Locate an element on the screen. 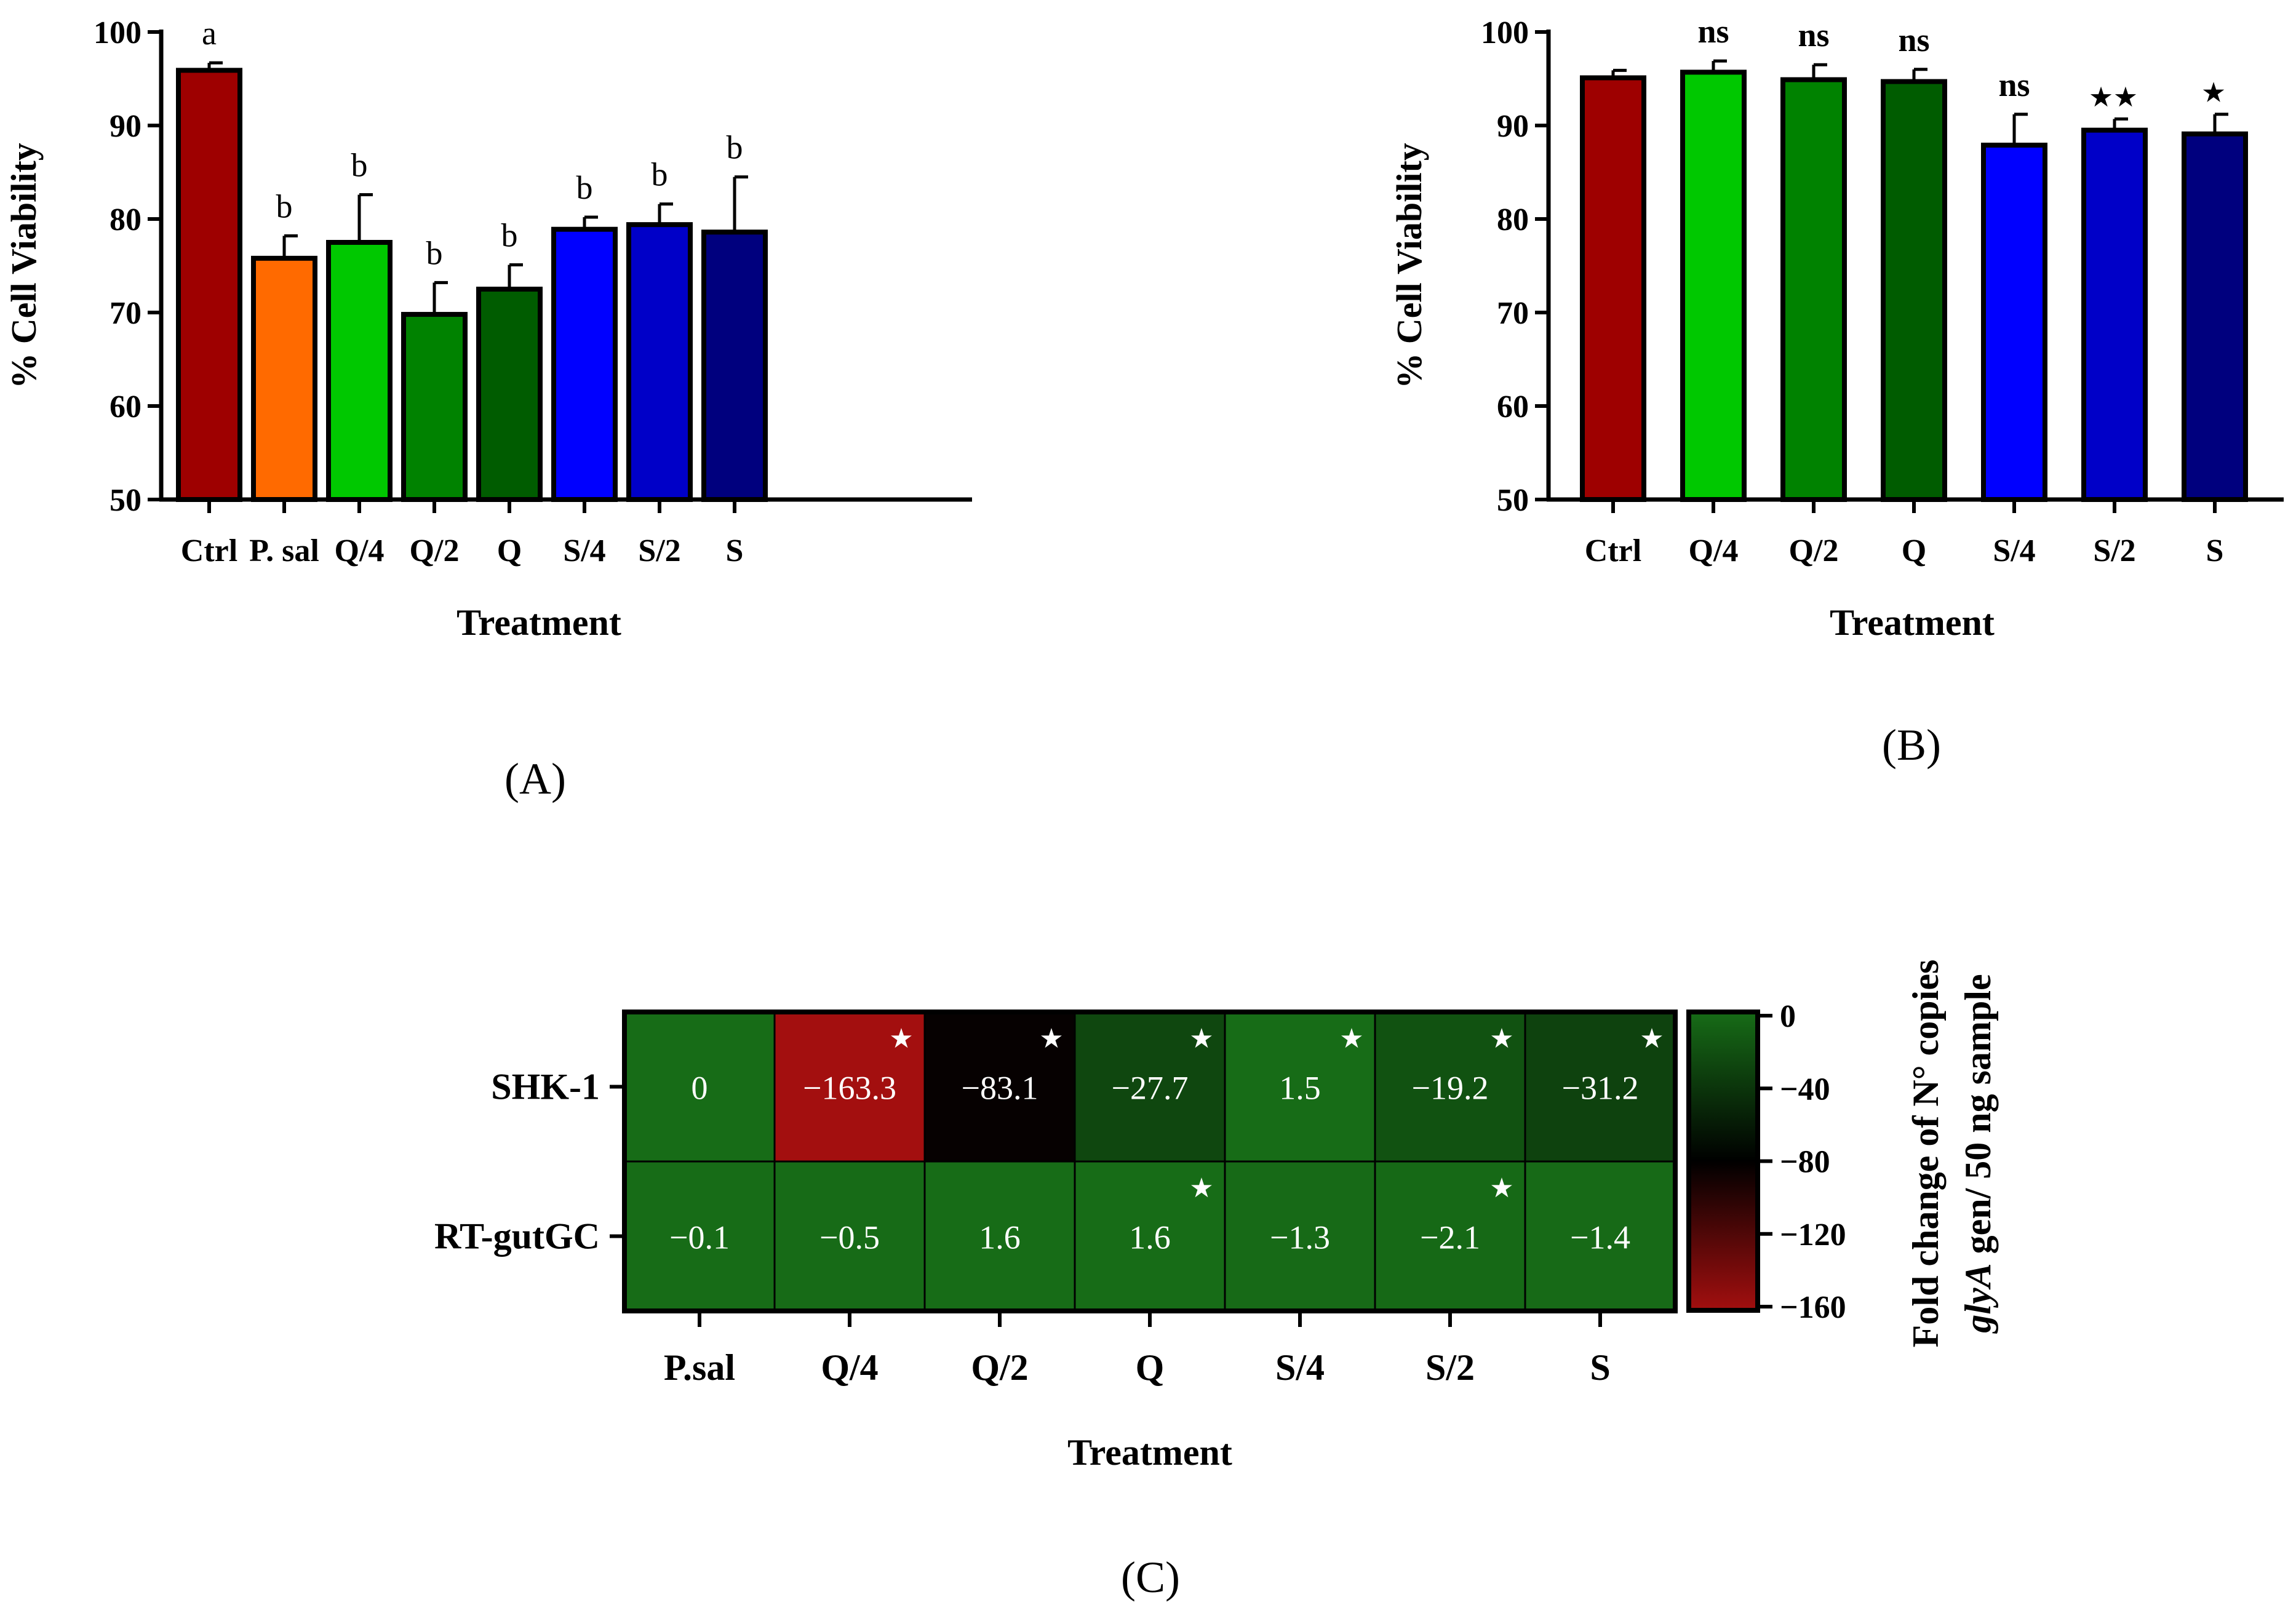 Image resolution: width=2296 pixels, height=1613 pixels. colorbar-title-rest: gen/ 50 ng sample is located at coordinates (1978, 1118).